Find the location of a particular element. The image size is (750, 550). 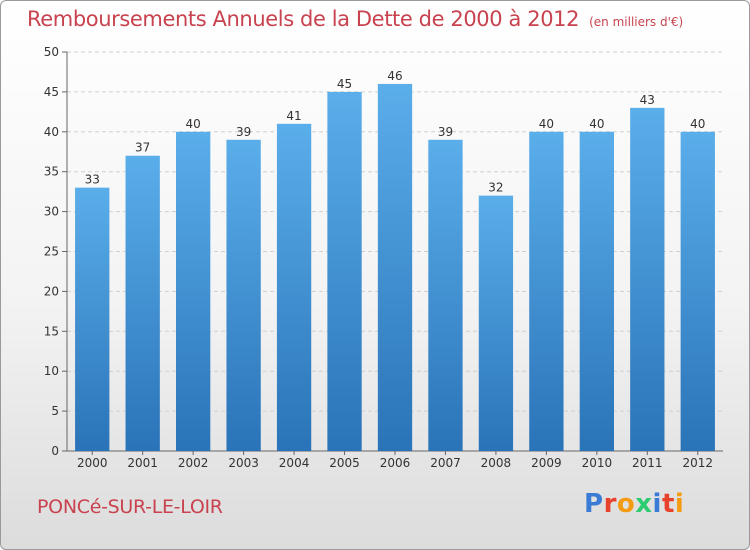

y-tick-label: 25 is located at coordinates (51, 252).